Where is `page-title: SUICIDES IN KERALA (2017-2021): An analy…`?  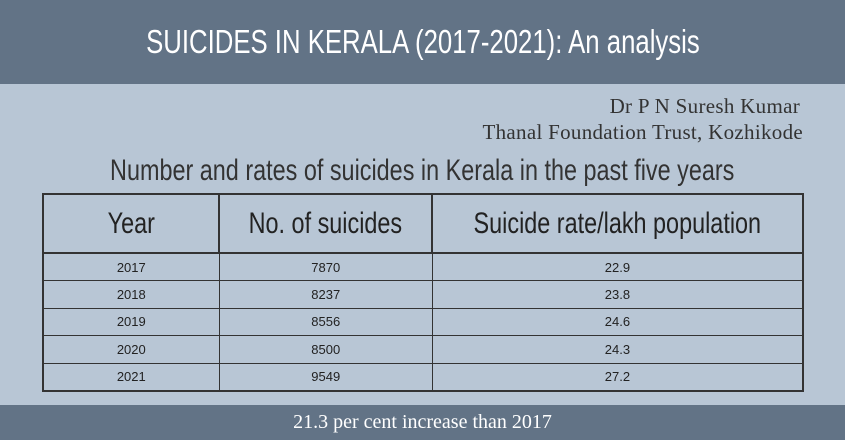
page-title: SUICIDES IN KERALA (2017-2021): An analy… is located at coordinates (422, 41).